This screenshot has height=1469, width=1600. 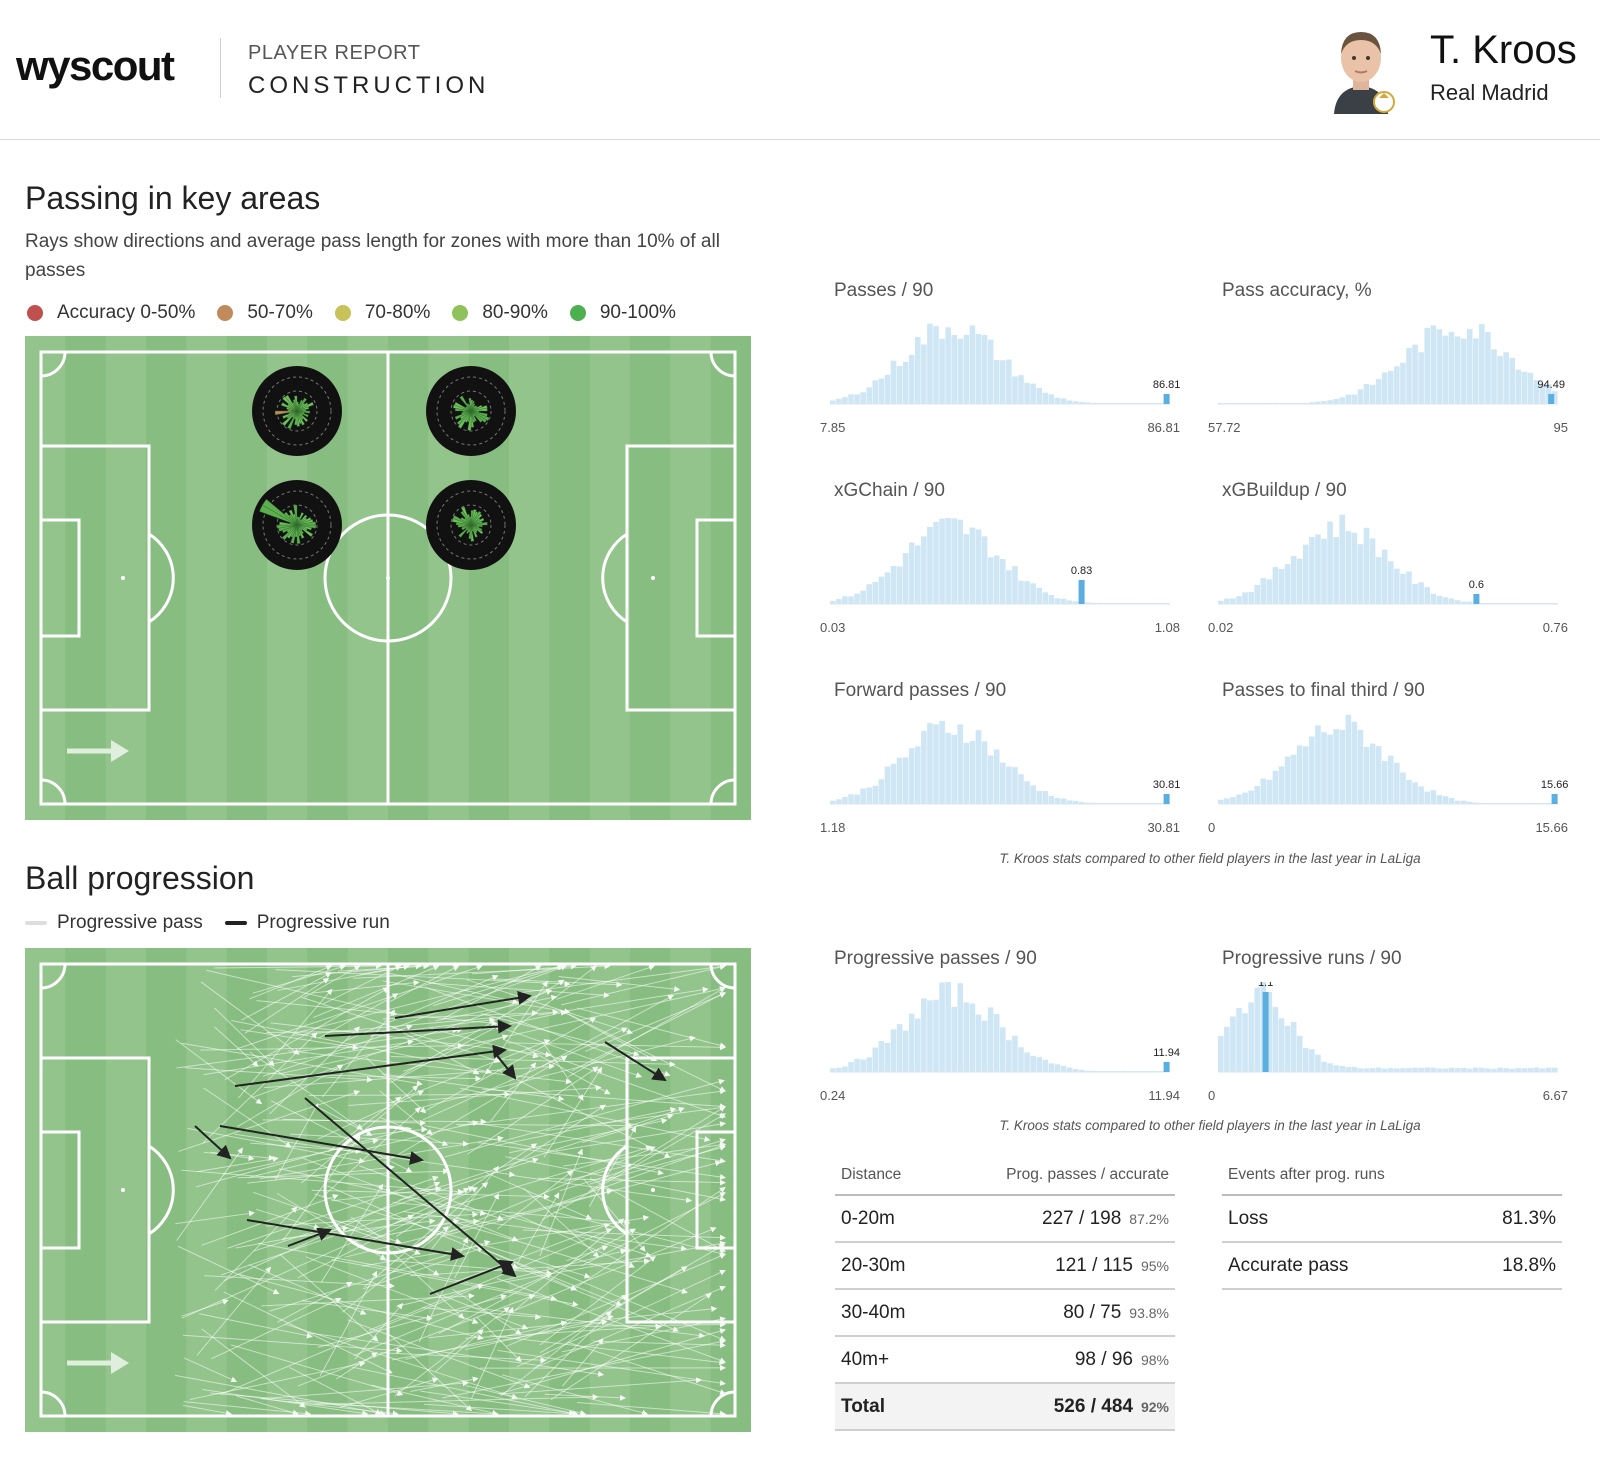 What do you see at coordinates (1005, 364) in the screenshot?
I see `histogram-chart: 86.81` at bounding box center [1005, 364].